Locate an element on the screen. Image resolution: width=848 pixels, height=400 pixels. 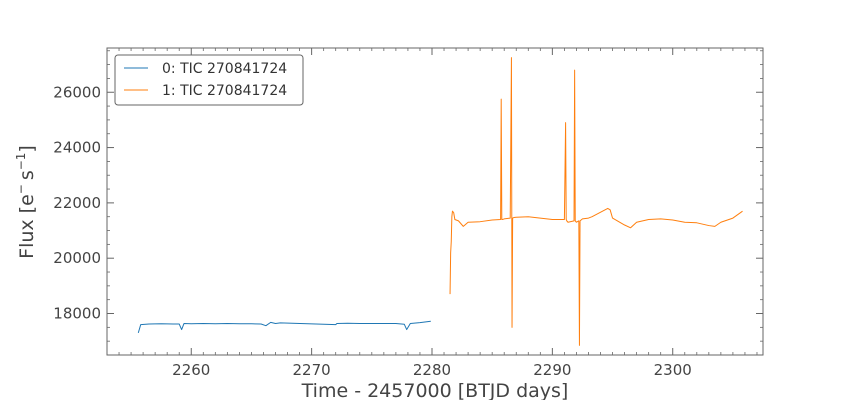
x-tick-label: 2260 is located at coordinates (191, 370).